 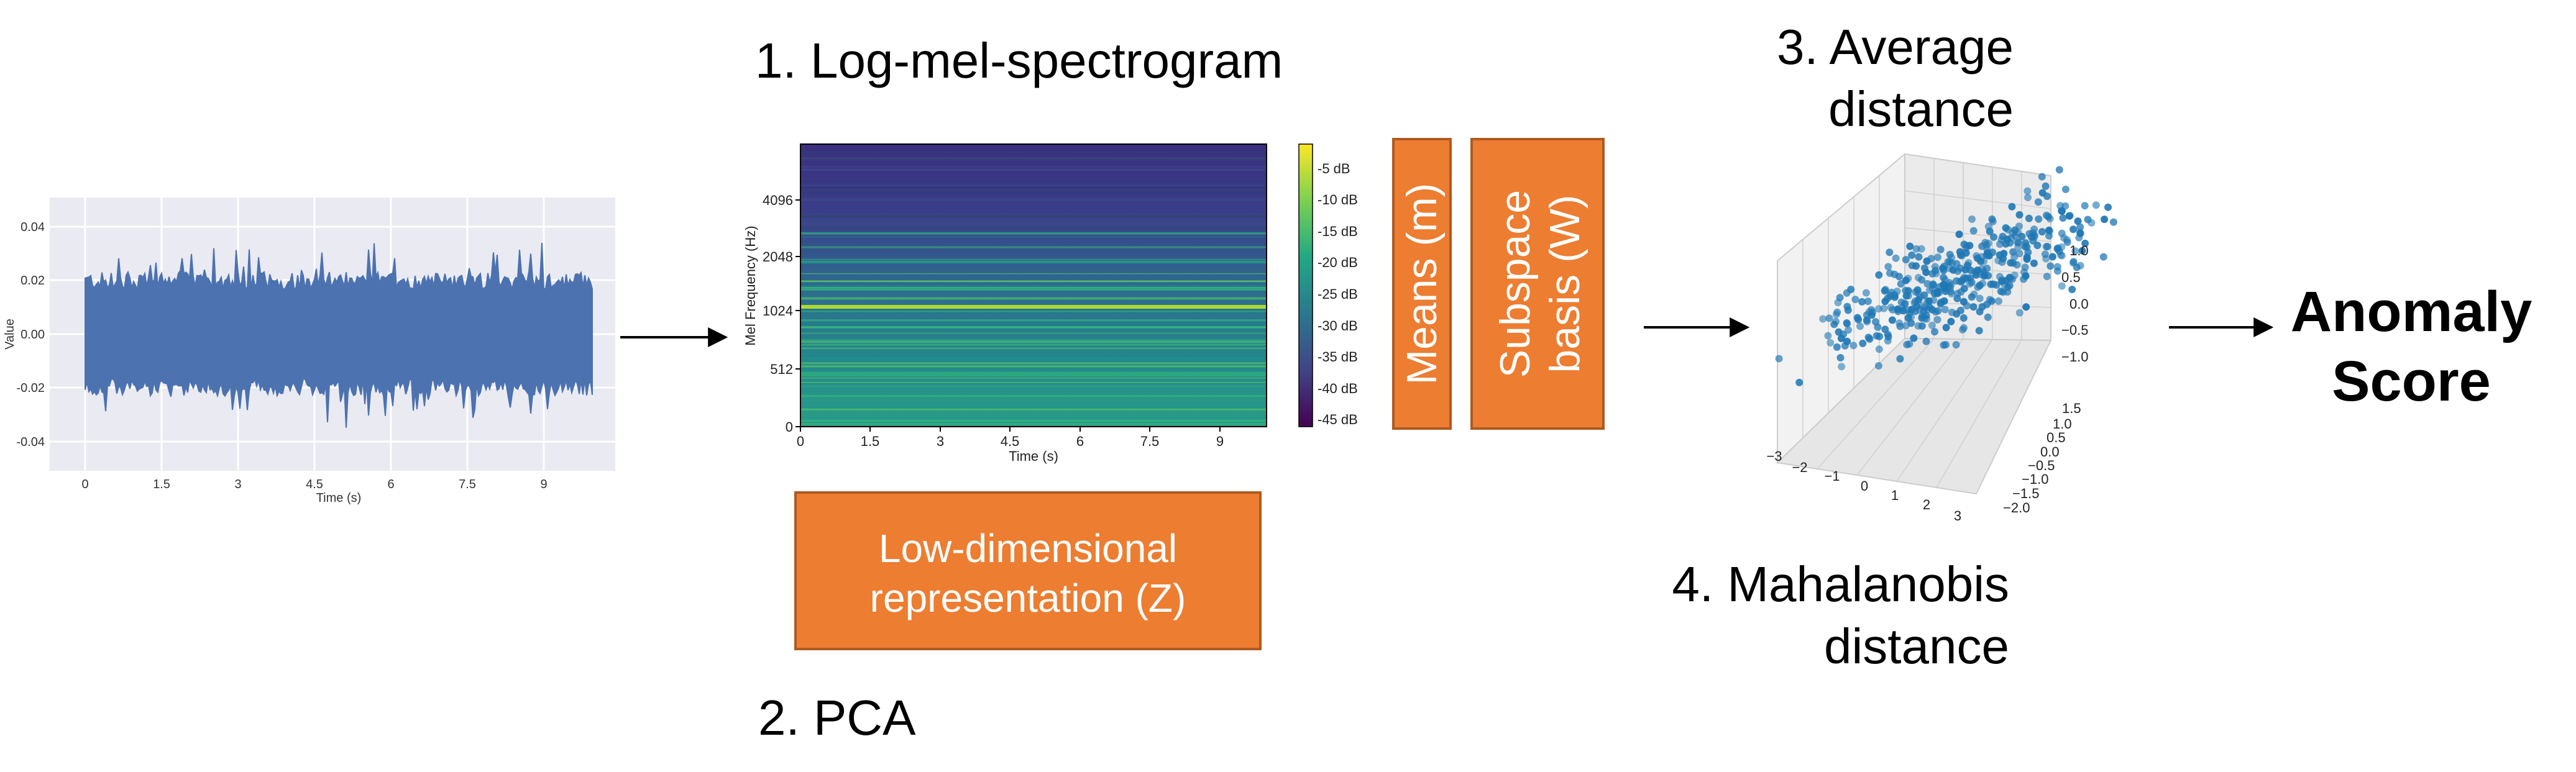 What do you see at coordinates (1338, 262) in the screenshot?
I see `colorbar-tick: -20 dB` at bounding box center [1338, 262].